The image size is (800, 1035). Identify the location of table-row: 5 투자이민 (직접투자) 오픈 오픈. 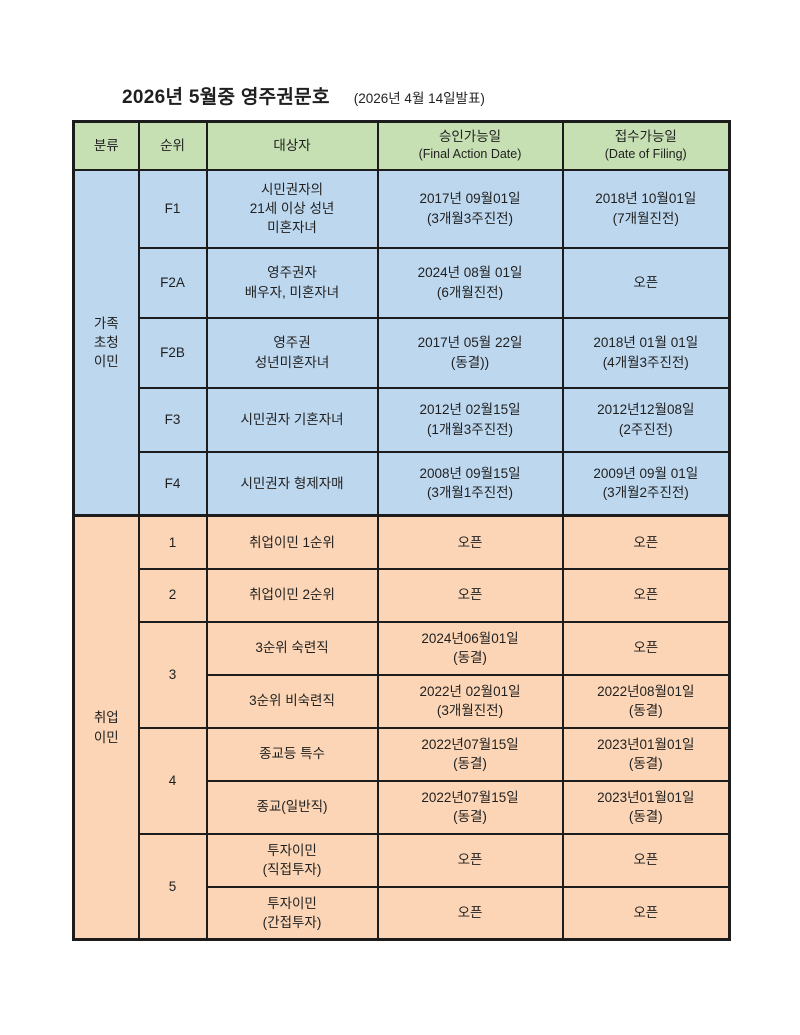
(402, 886).